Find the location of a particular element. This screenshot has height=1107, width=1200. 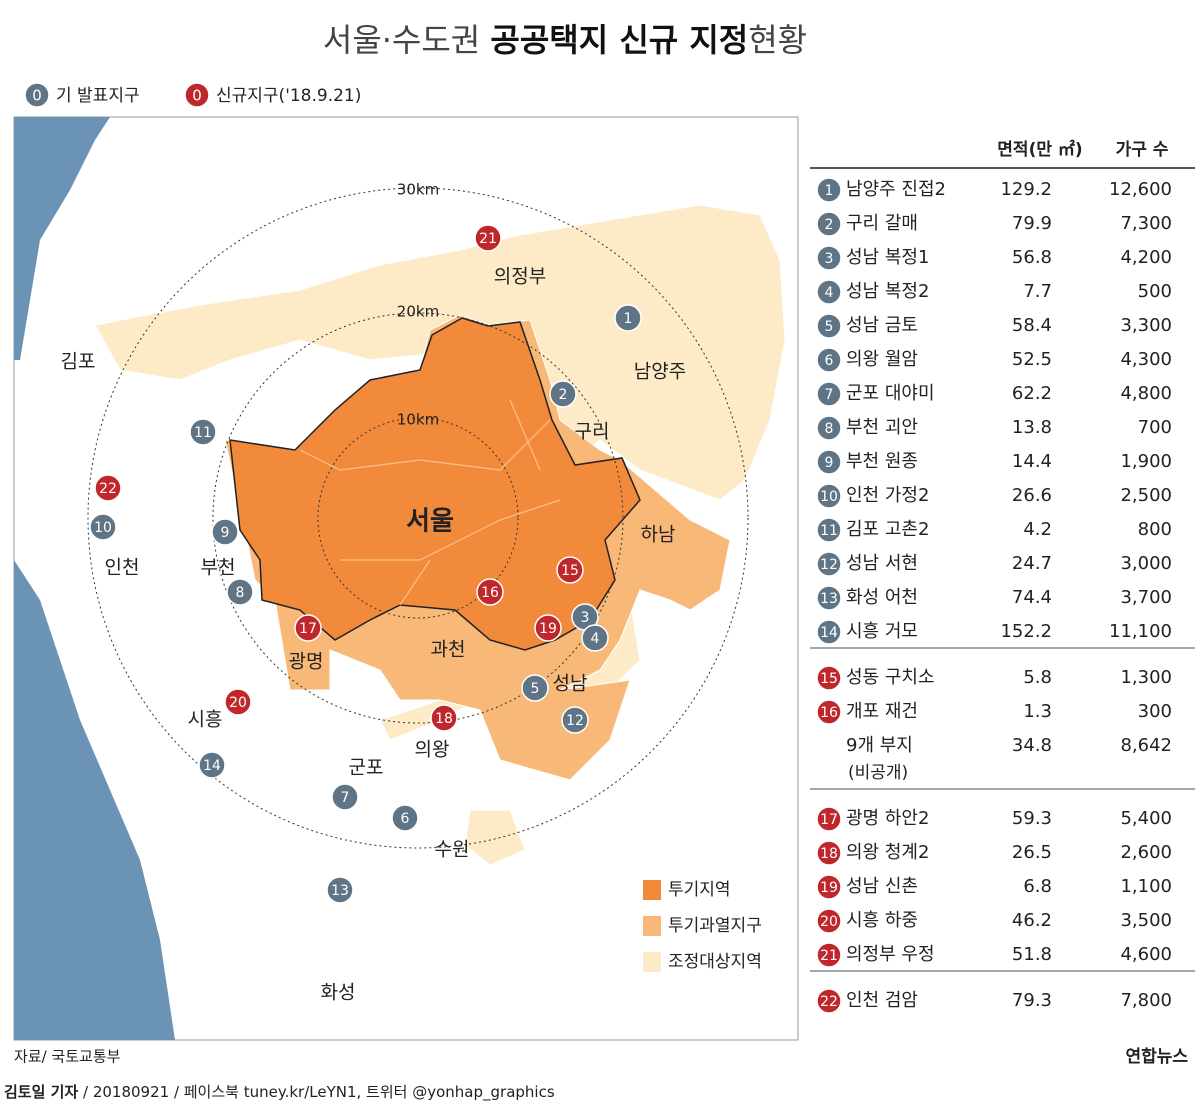

row-name: 부천 괴안 is located at coordinates (882, 427).